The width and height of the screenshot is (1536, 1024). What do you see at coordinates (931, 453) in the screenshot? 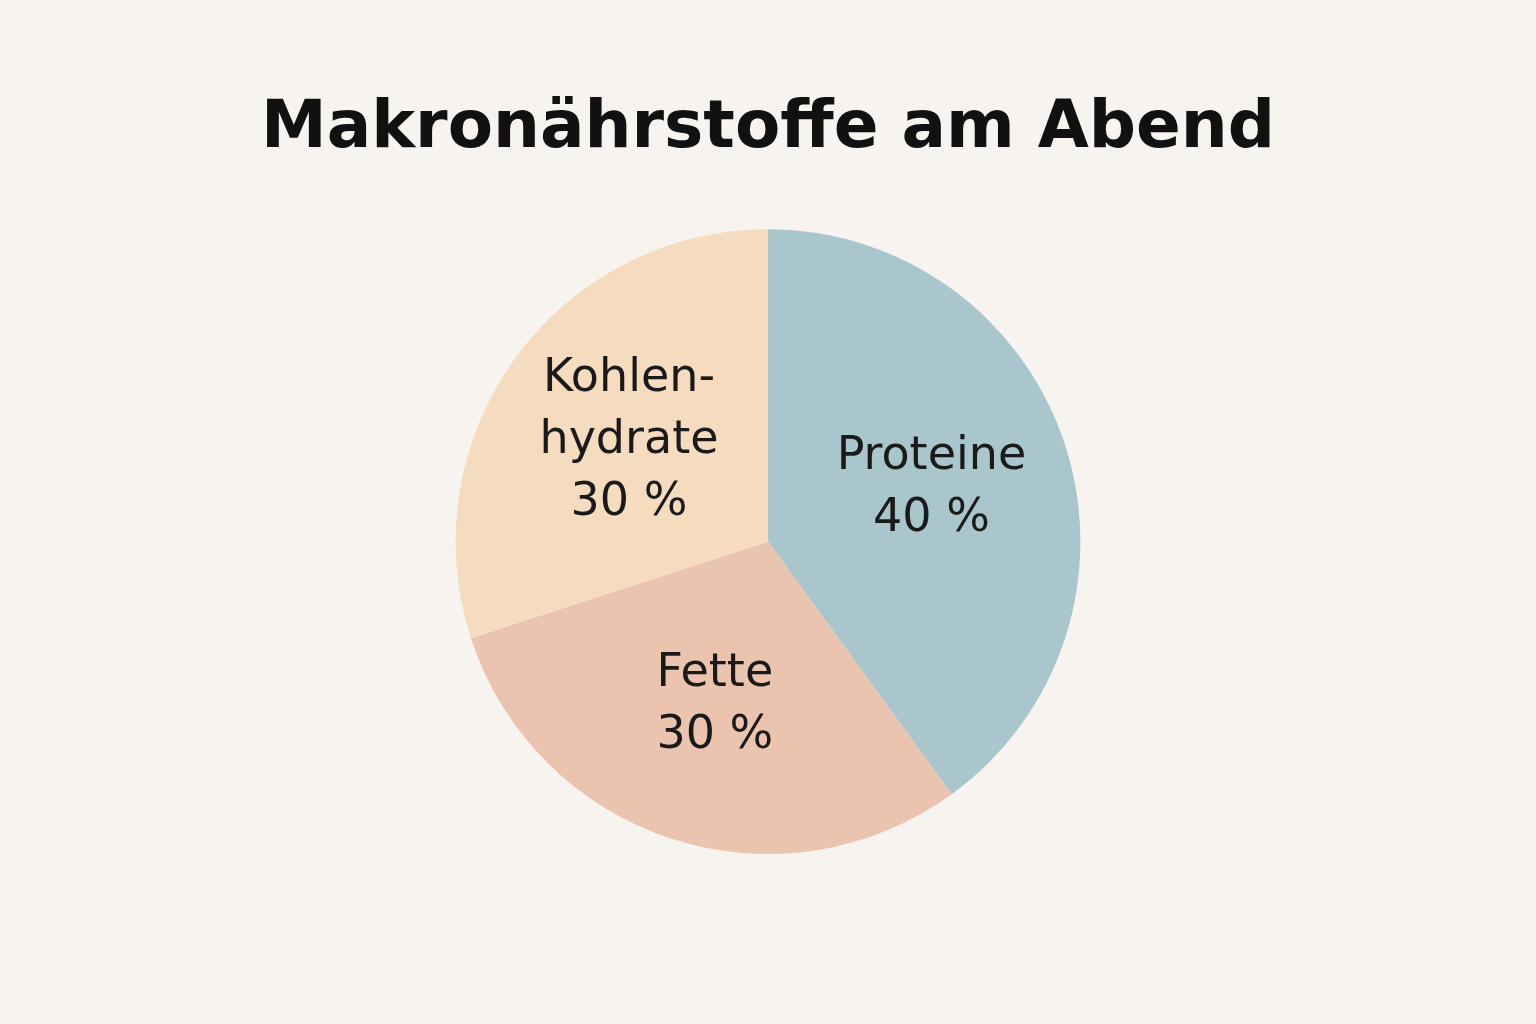
I see `slice-label: Proteine` at bounding box center [931, 453].